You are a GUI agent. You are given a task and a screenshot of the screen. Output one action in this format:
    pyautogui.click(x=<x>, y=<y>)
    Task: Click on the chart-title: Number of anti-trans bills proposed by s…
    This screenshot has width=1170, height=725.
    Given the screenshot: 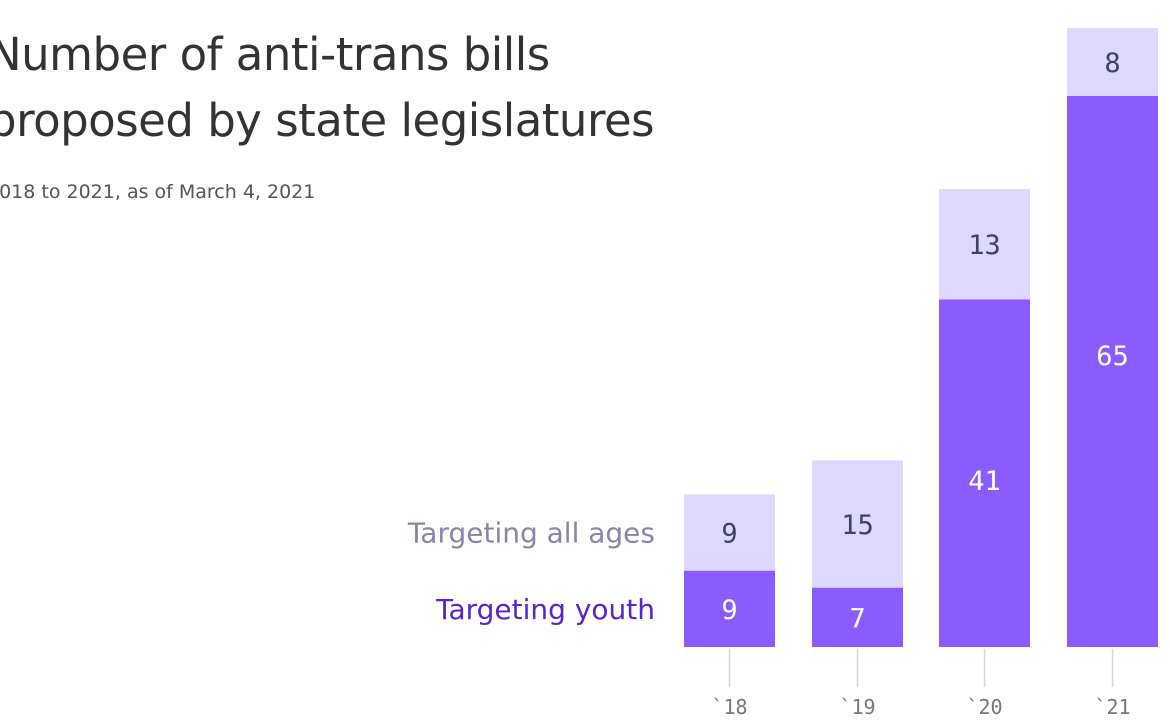 What is the action you would take?
    pyautogui.click(x=327, y=87)
    